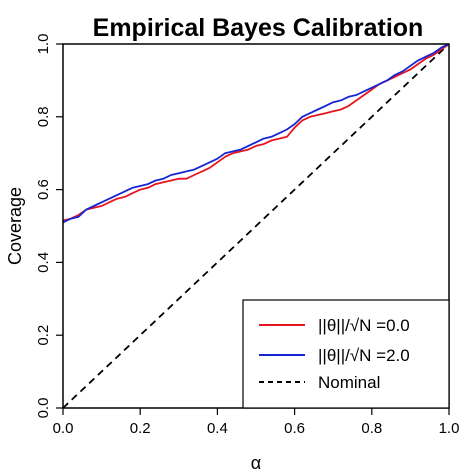  What do you see at coordinates (43, 262) in the screenshot?
I see `y-tick-label: 0.4` at bounding box center [43, 262].